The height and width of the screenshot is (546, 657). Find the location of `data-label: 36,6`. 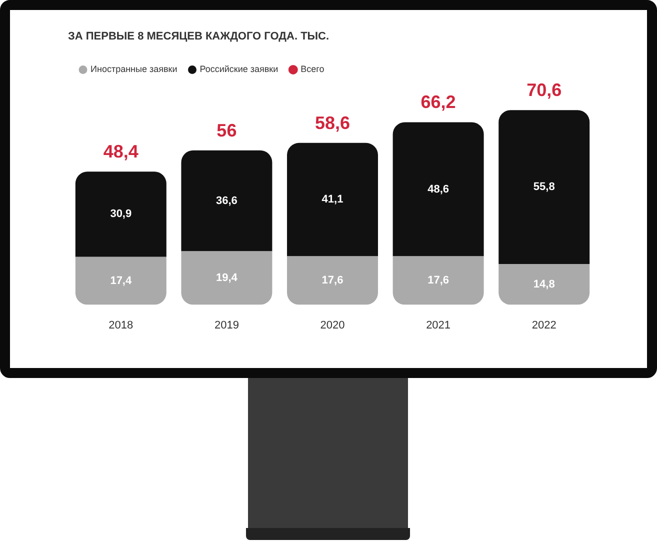

data-label: 36,6 is located at coordinates (227, 200).